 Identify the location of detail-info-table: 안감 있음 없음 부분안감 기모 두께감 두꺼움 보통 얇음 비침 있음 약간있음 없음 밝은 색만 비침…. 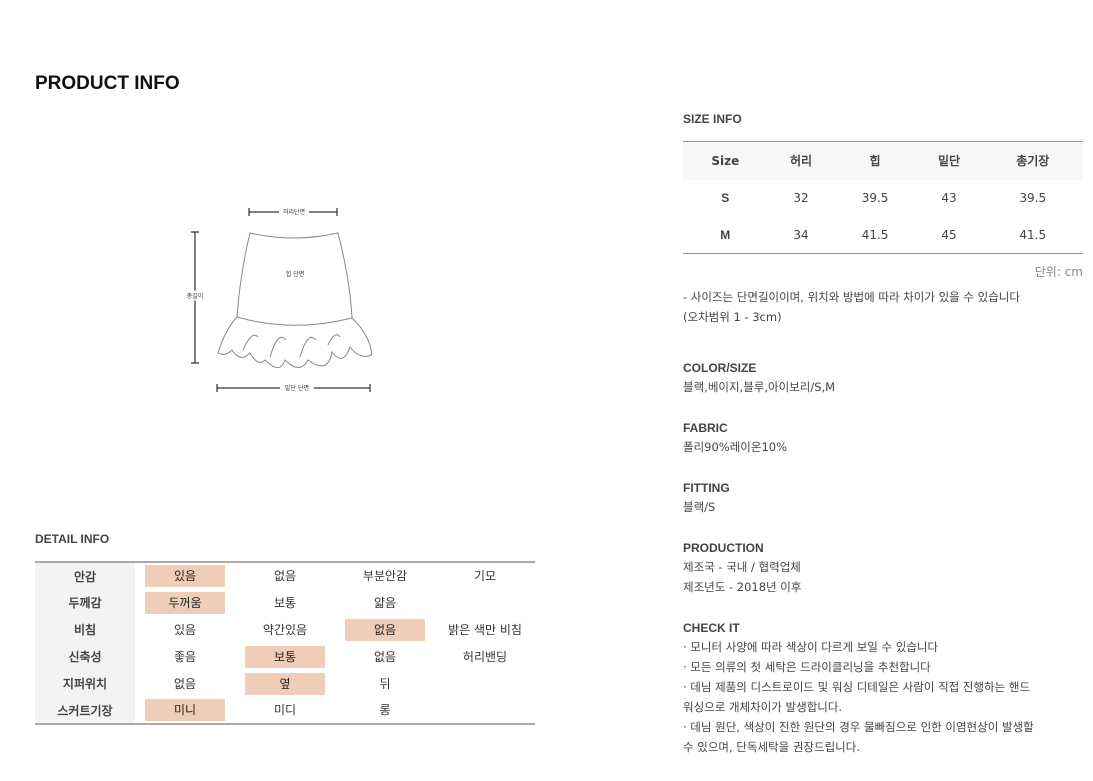
(285, 643).